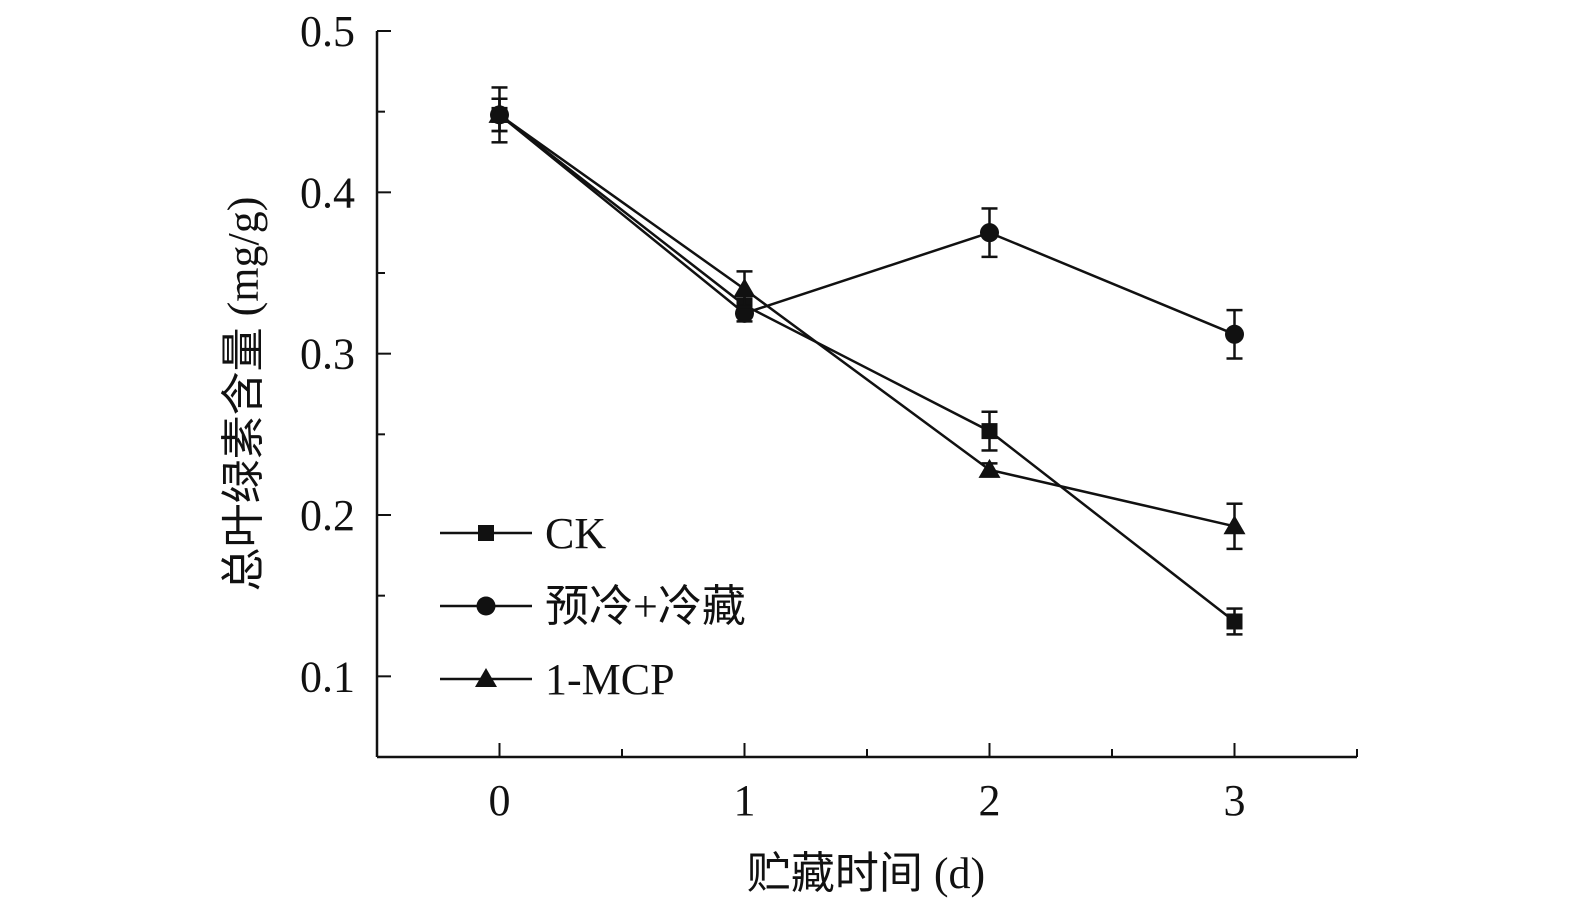  I want to click on legend-label: CK, so click(575, 533).